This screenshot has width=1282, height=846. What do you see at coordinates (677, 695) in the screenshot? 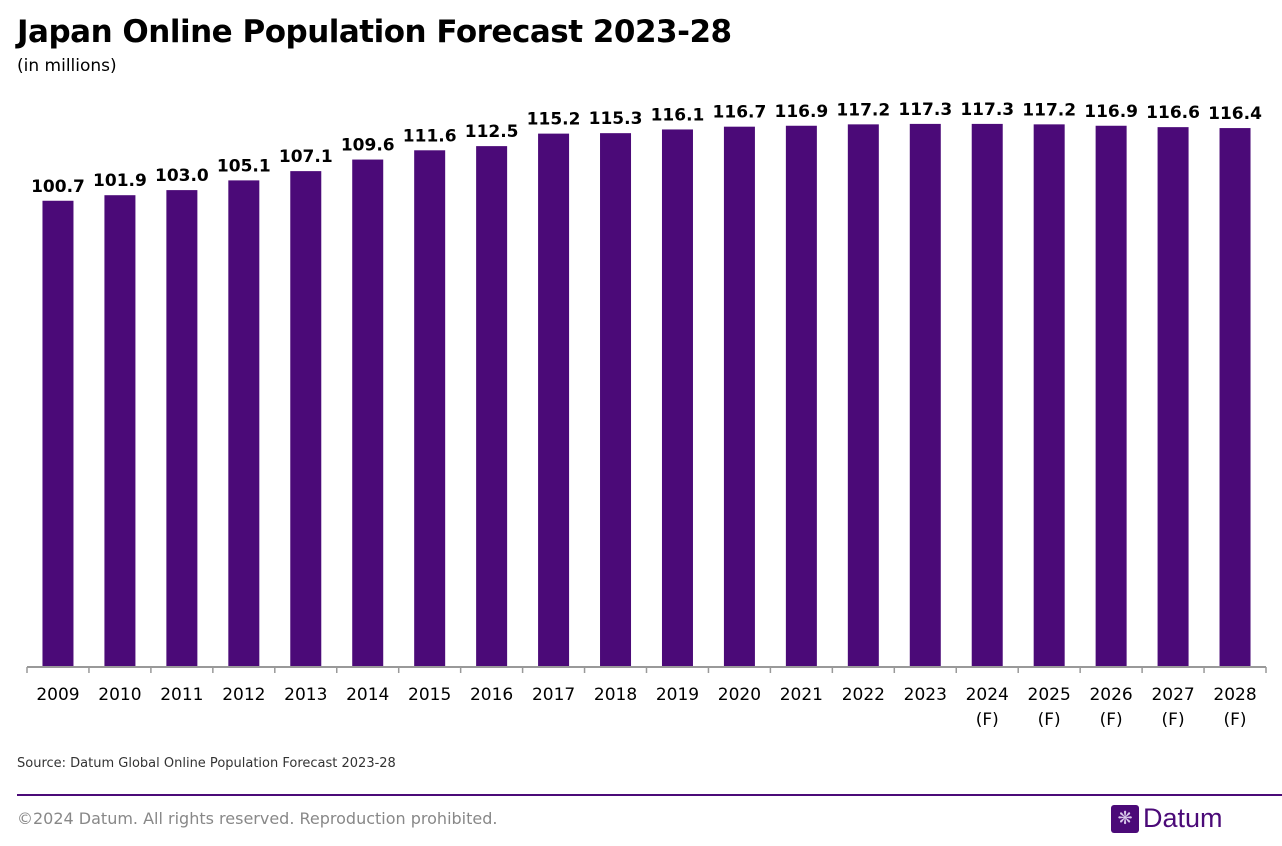
I see `x-tick-label: 2019` at bounding box center [677, 695].